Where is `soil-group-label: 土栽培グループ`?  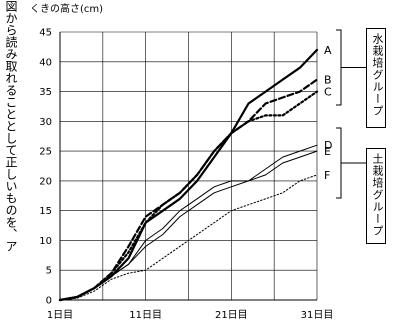 soil-group-label: 土栽培グループ is located at coordinates (376, 196).